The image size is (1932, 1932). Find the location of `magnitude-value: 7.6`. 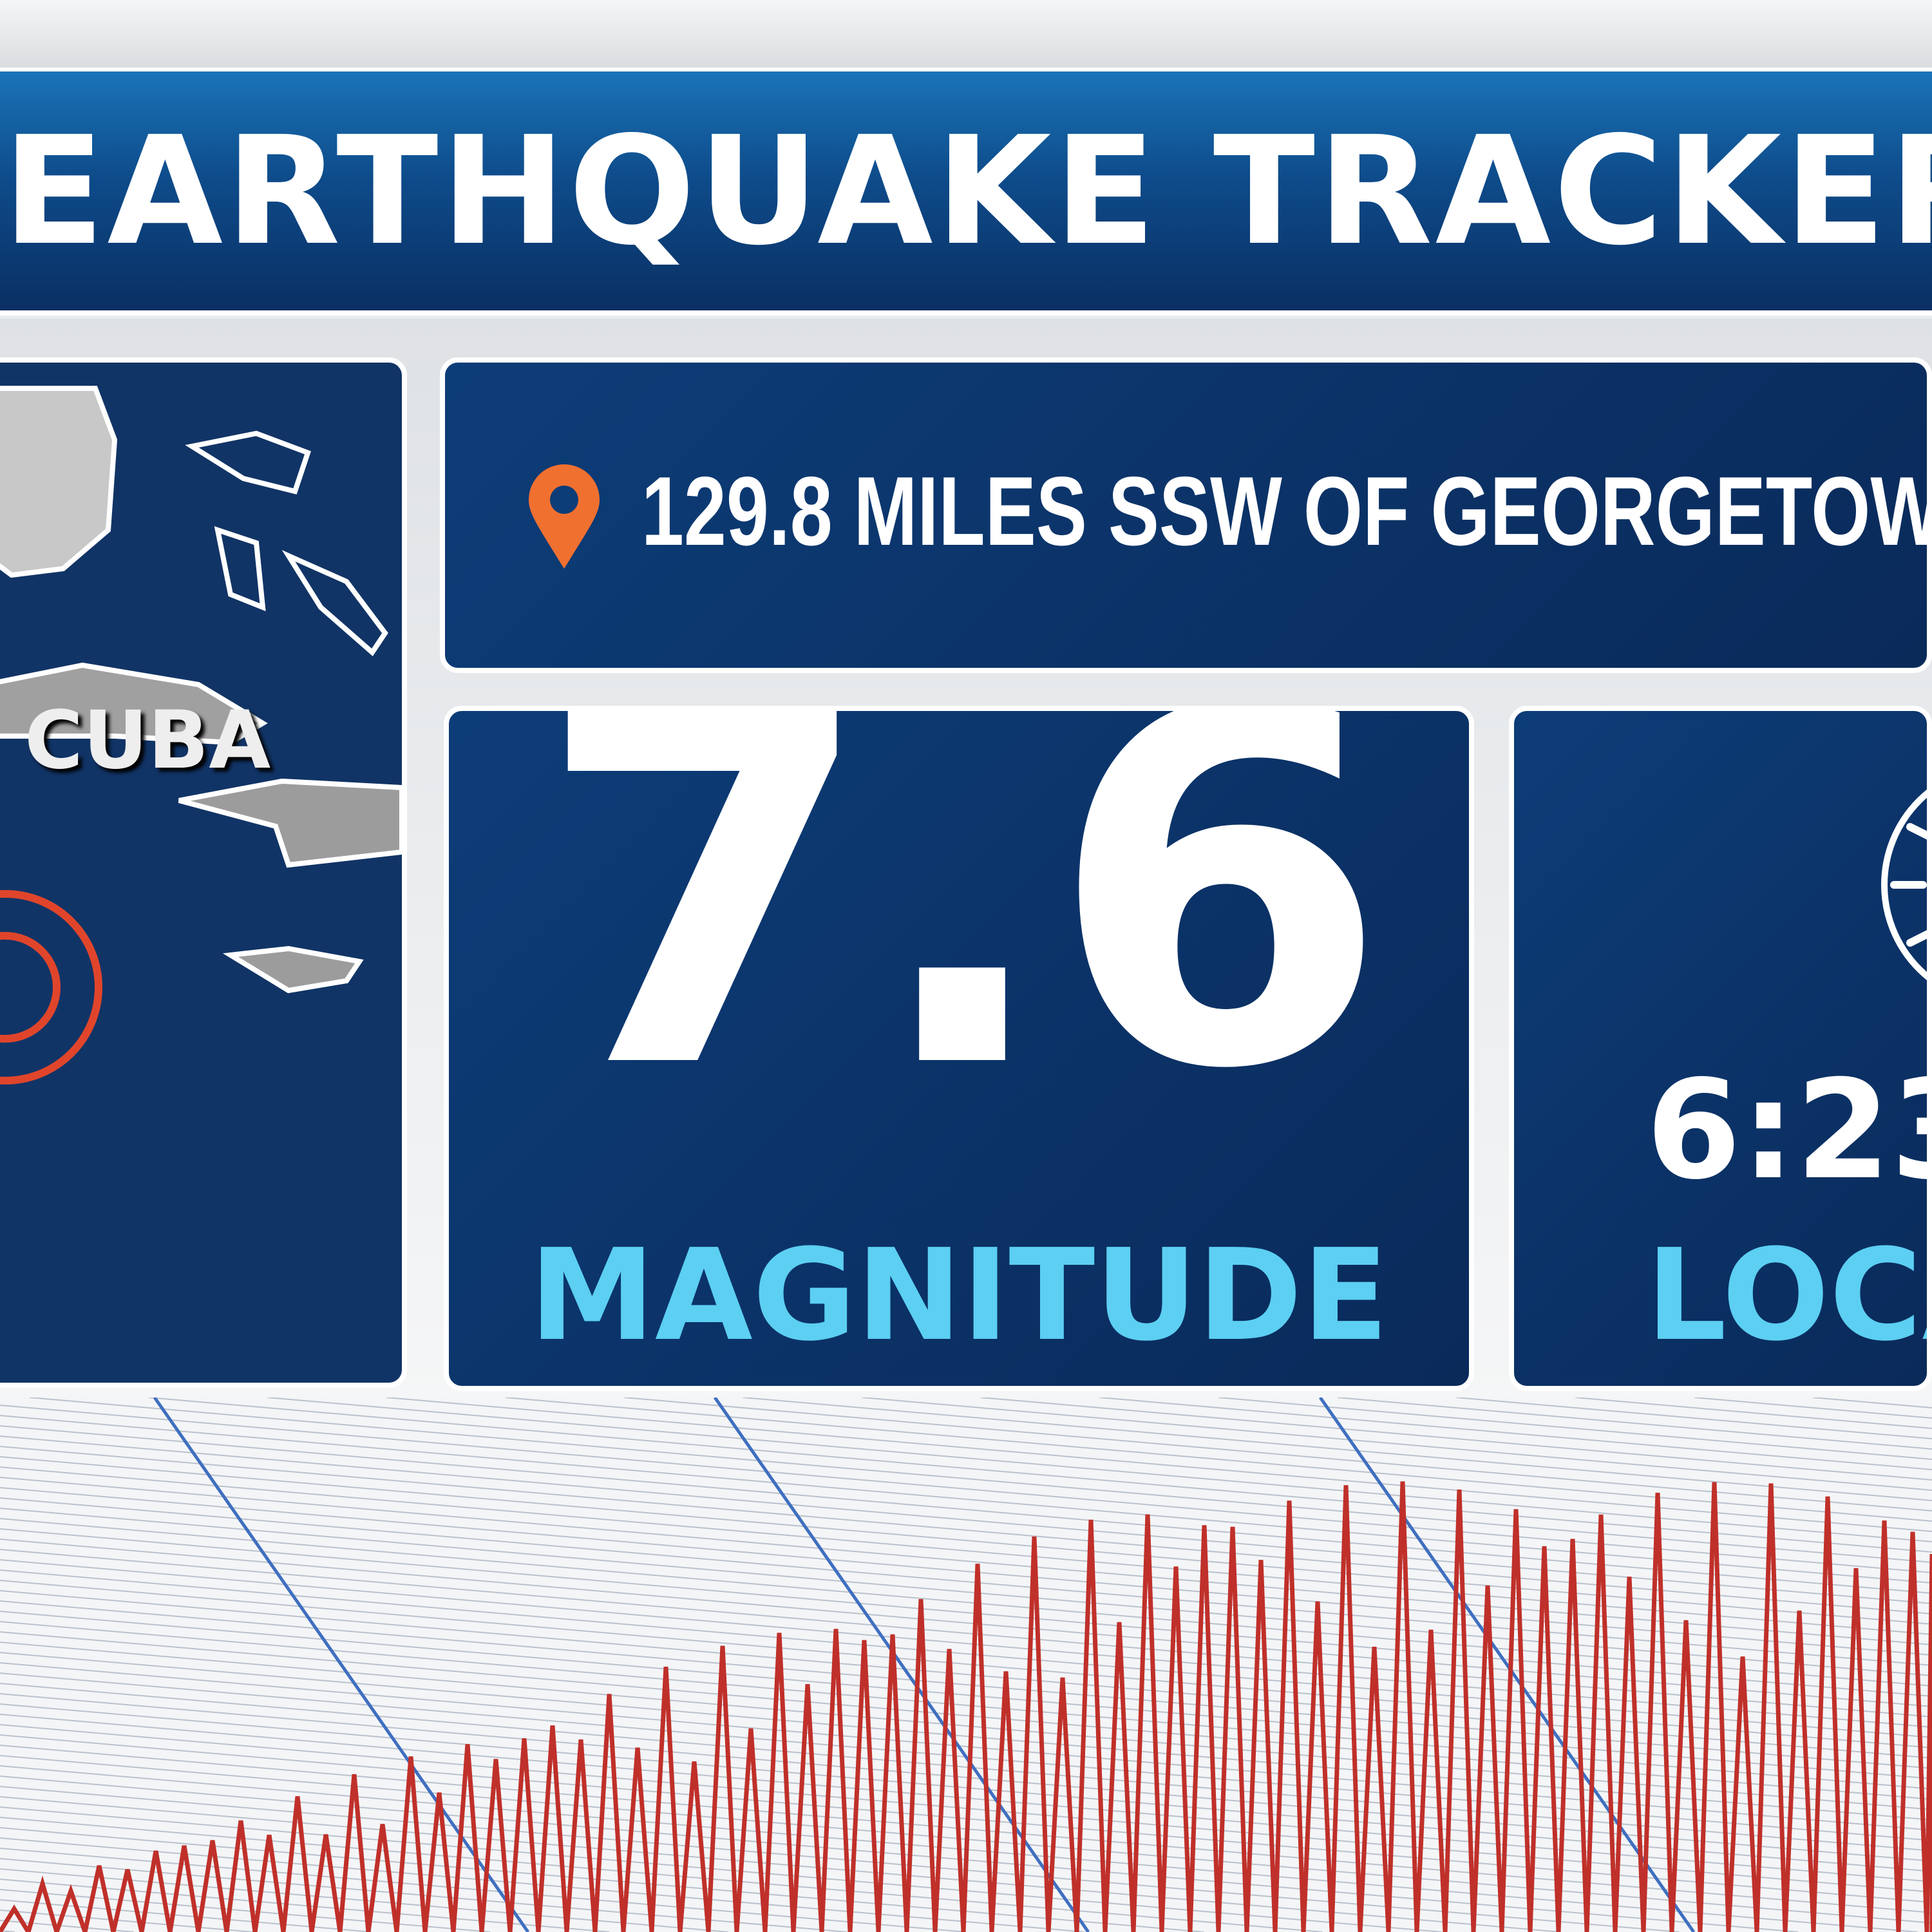

magnitude-value: 7.6 is located at coordinates (962, 941).